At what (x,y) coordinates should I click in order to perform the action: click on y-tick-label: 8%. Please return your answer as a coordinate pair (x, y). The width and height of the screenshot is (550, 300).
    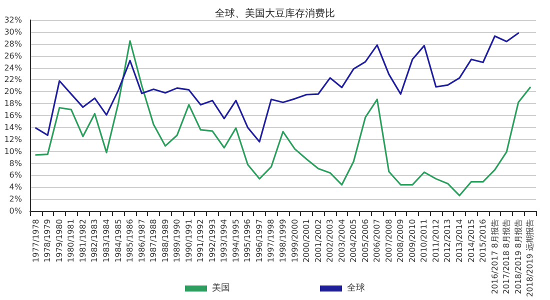
    Looking at the image, I should click on (15, 163).